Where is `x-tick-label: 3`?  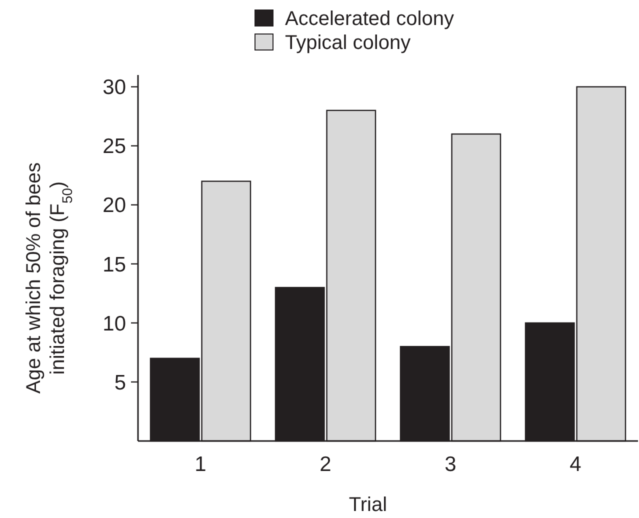 x-tick-label: 3 is located at coordinates (450, 464).